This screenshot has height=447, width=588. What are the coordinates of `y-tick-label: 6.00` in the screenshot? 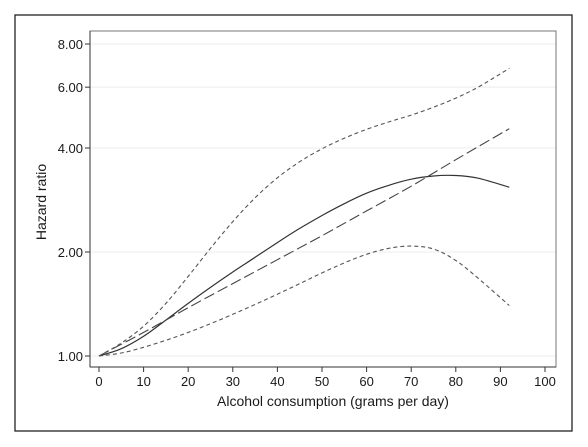 It's located at (70, 87).